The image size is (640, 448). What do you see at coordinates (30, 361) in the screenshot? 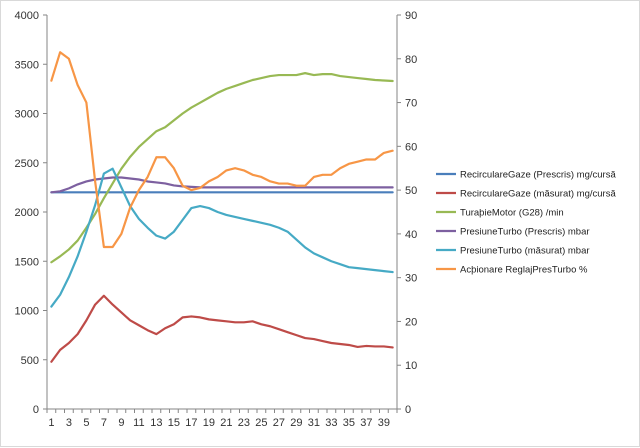
I see `y-left-tick-label: 500` at bounding box center [30, 361].